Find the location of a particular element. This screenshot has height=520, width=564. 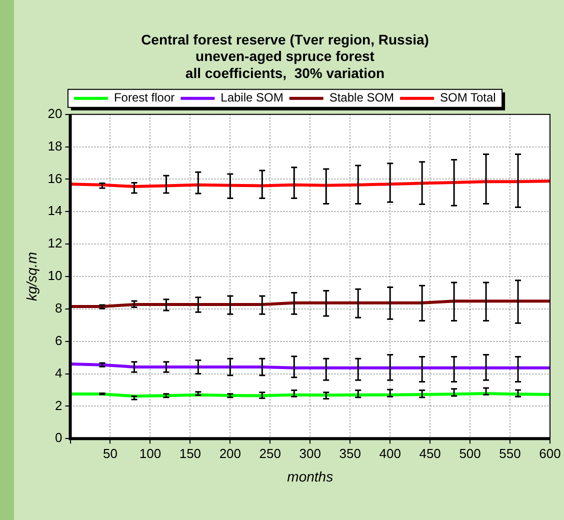

x-tick-label: 350 is located at coordinates (350, 453).